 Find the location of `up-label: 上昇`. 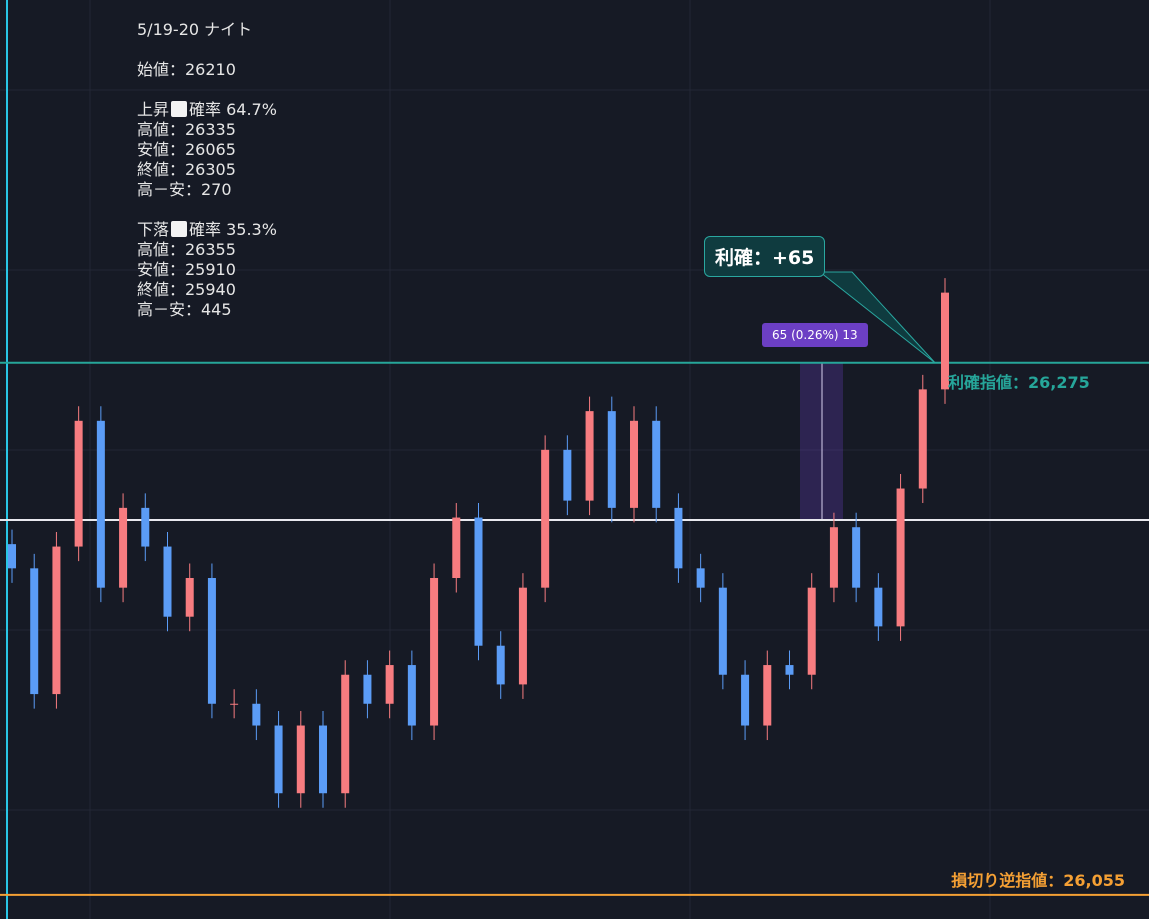

up-label: 上昇 is located at coordinates (153, 109).